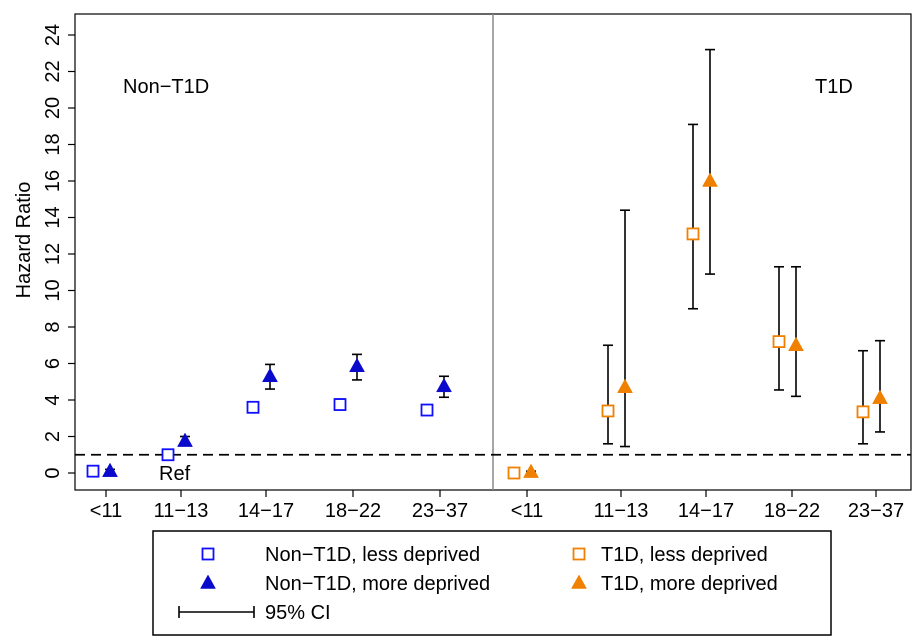  I want to click on y-tick-label: 10, so click(53, 290).